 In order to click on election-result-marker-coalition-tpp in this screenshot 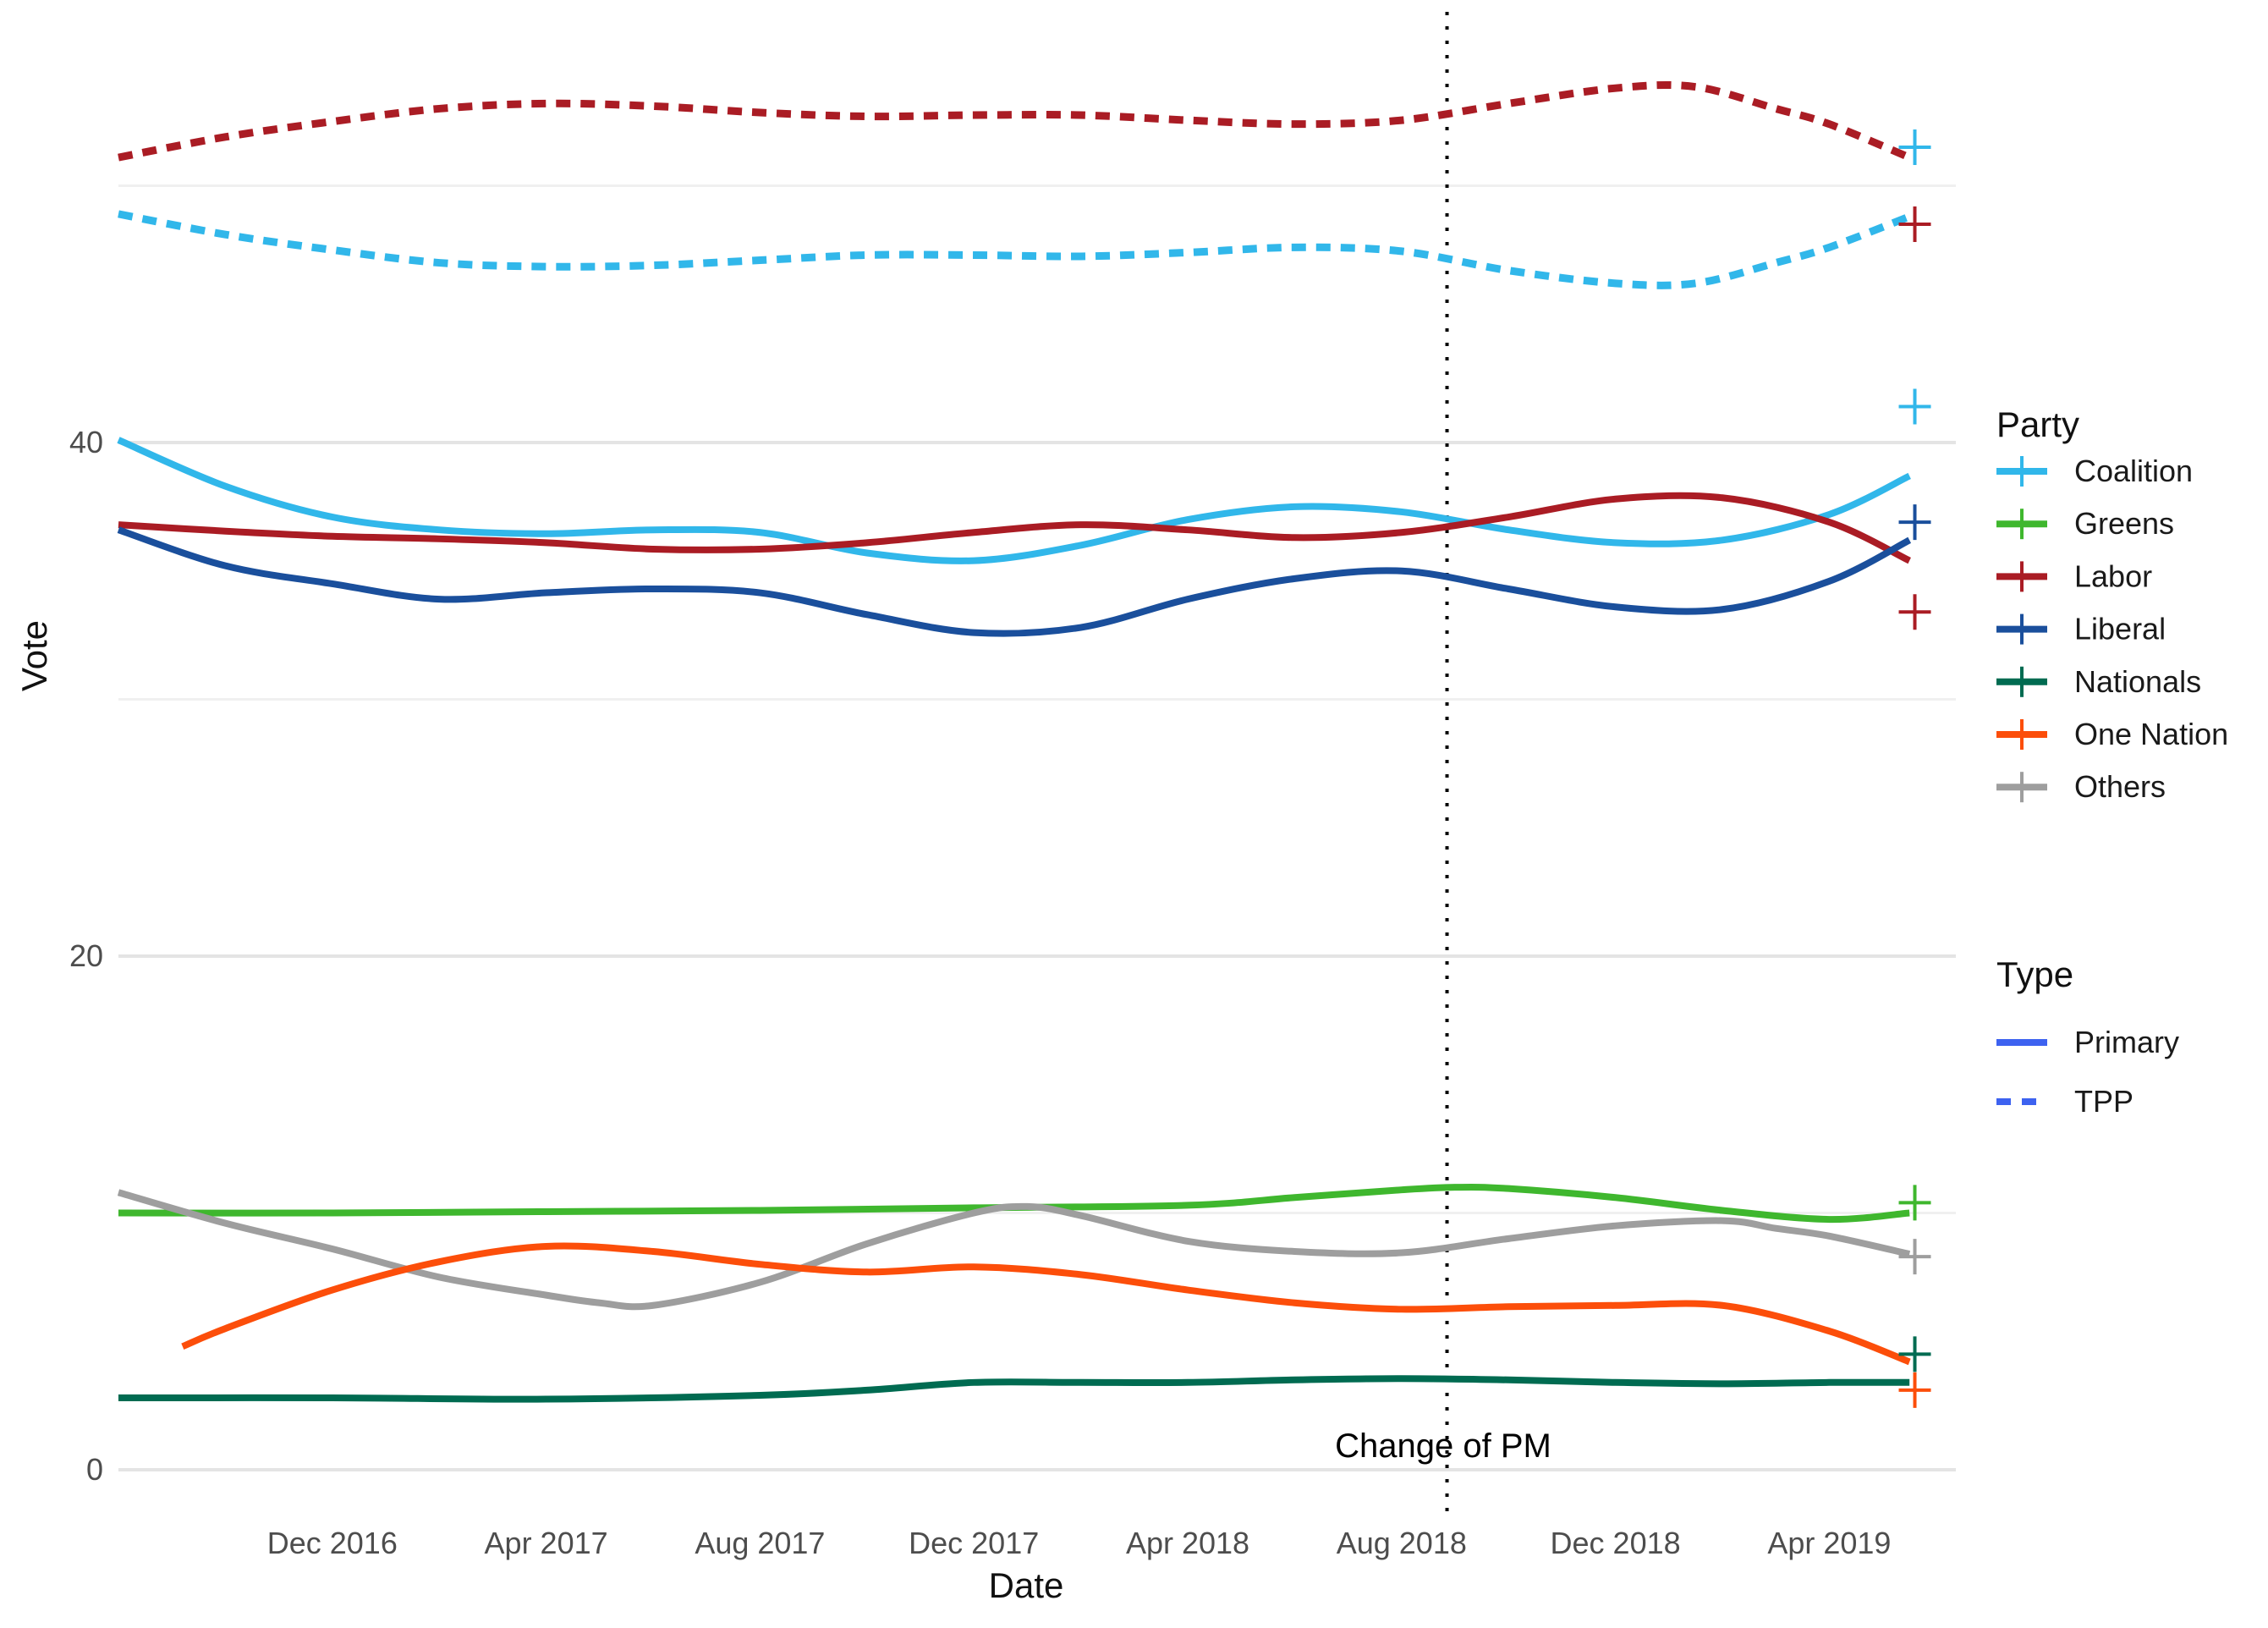, I will do `click(1914, 147)`.